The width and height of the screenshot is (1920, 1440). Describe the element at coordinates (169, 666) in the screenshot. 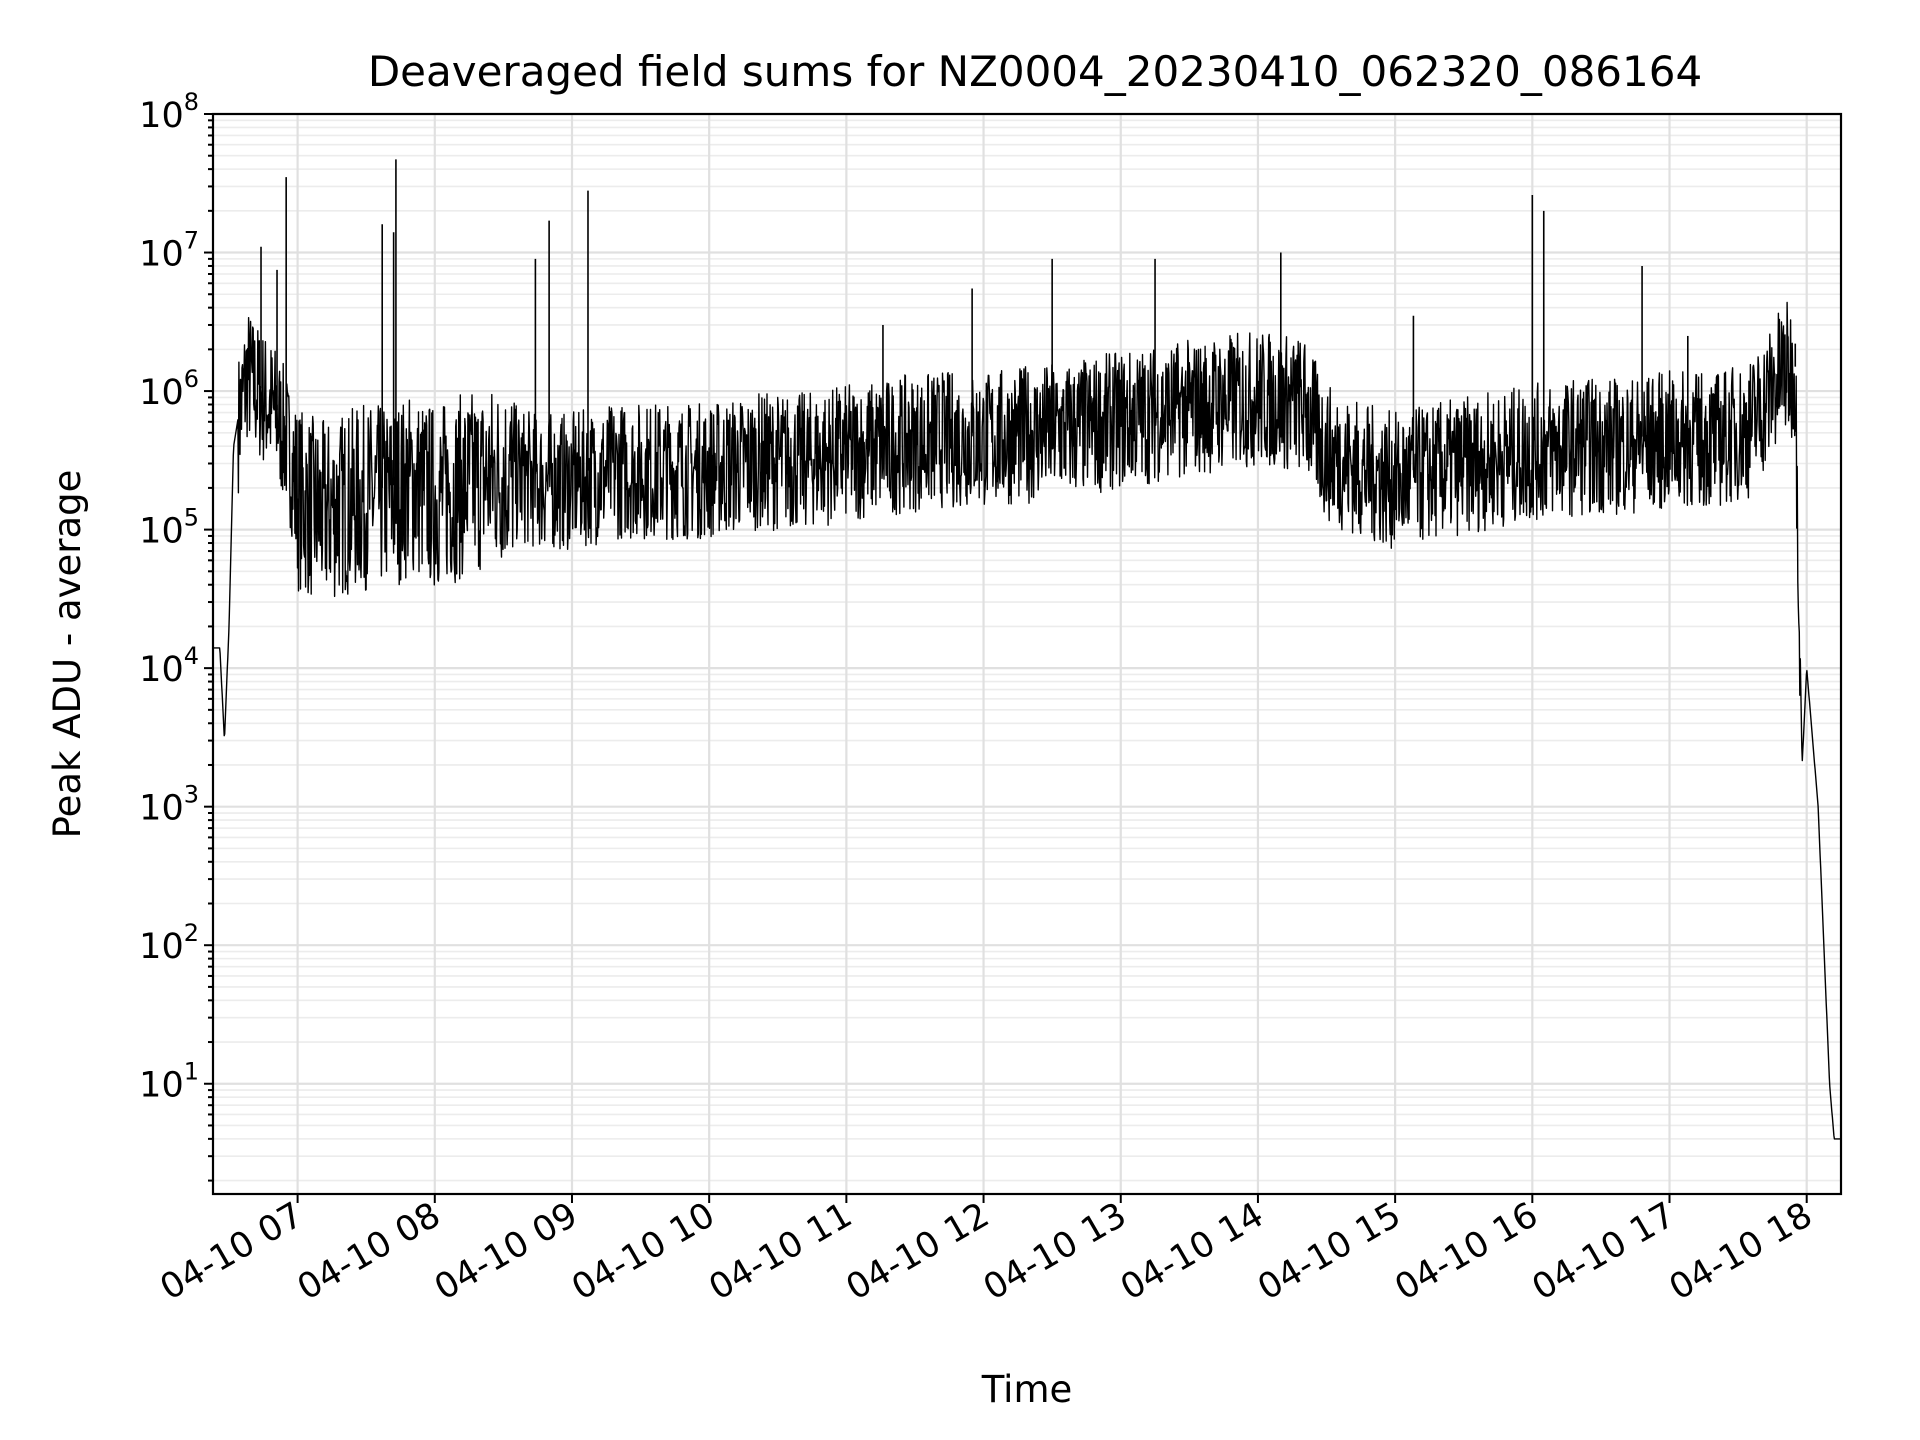

I see `y-tick-label: 10⁴` at that location.